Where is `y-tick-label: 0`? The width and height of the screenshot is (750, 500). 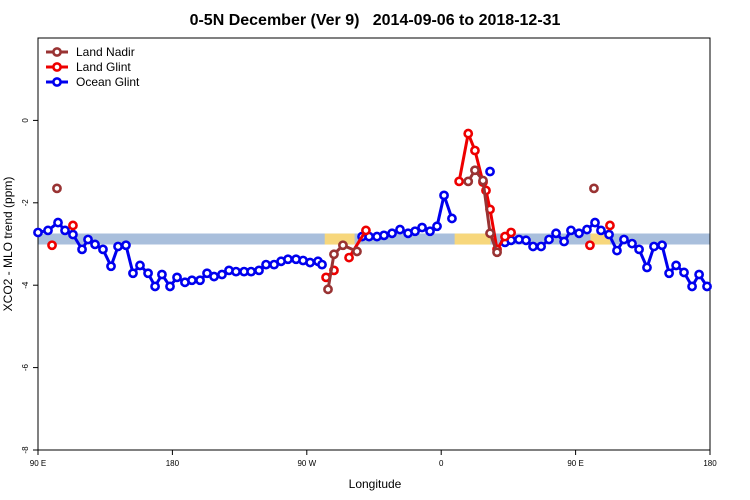
y-tick-label: 0 is located at coordinates (25, 120).